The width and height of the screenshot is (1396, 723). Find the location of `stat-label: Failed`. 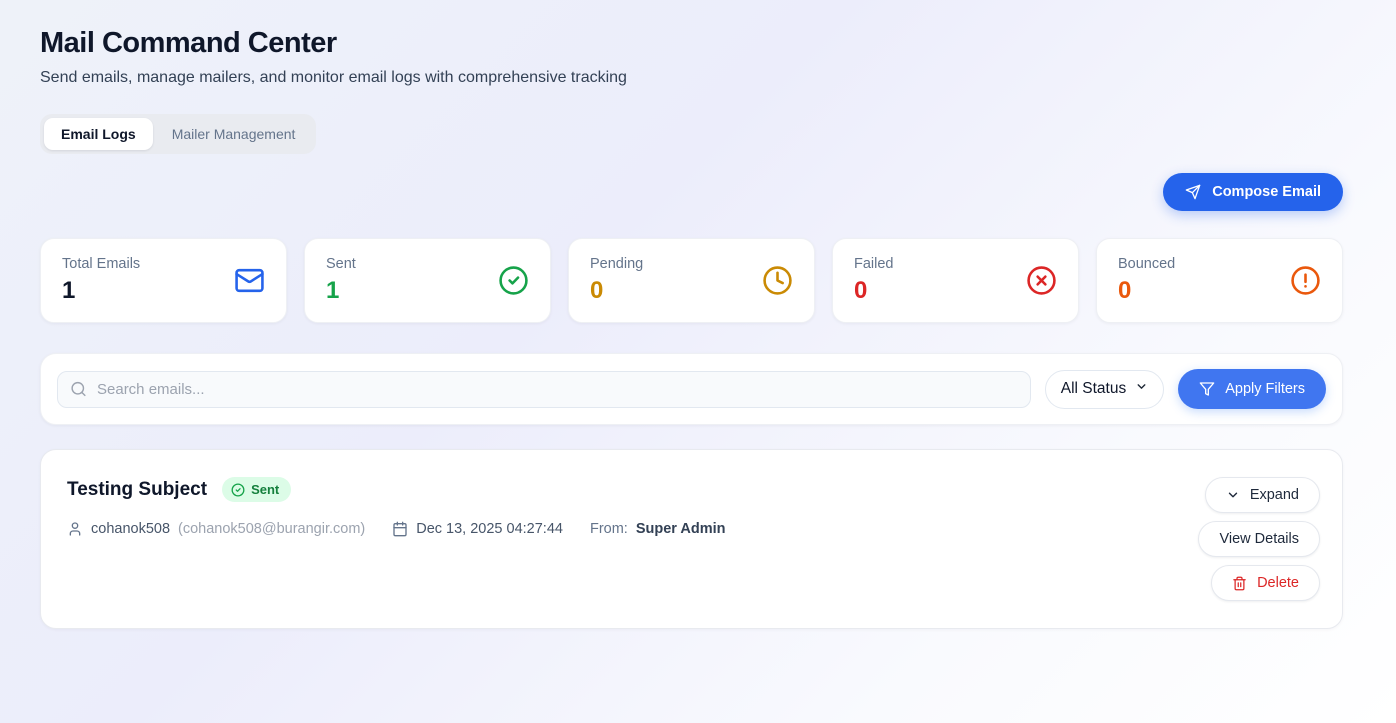

stat-label: Failed is located at coordinates (874, 264).